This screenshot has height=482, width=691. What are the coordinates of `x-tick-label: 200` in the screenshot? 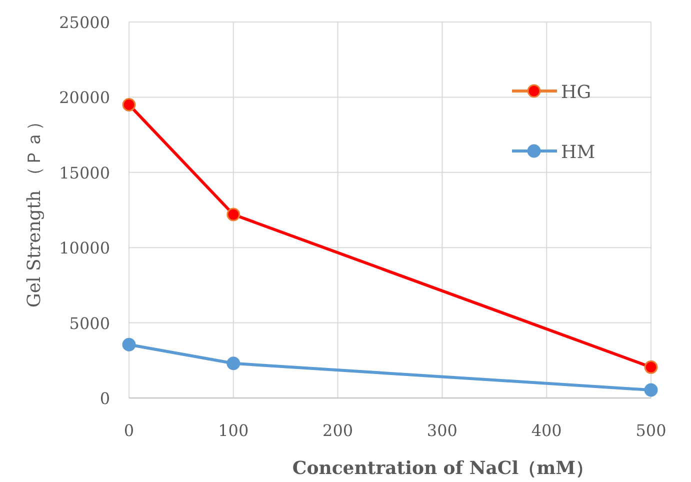 It's located at (338, 430).